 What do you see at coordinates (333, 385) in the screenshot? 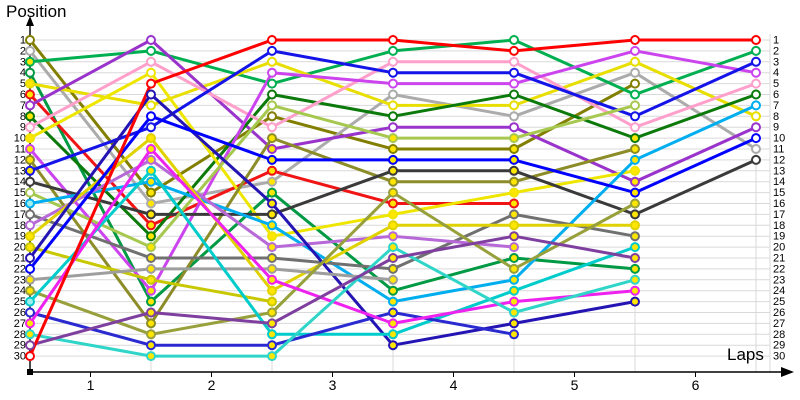
I see `x-tick-label: 3` at bounding box center [333, 385].